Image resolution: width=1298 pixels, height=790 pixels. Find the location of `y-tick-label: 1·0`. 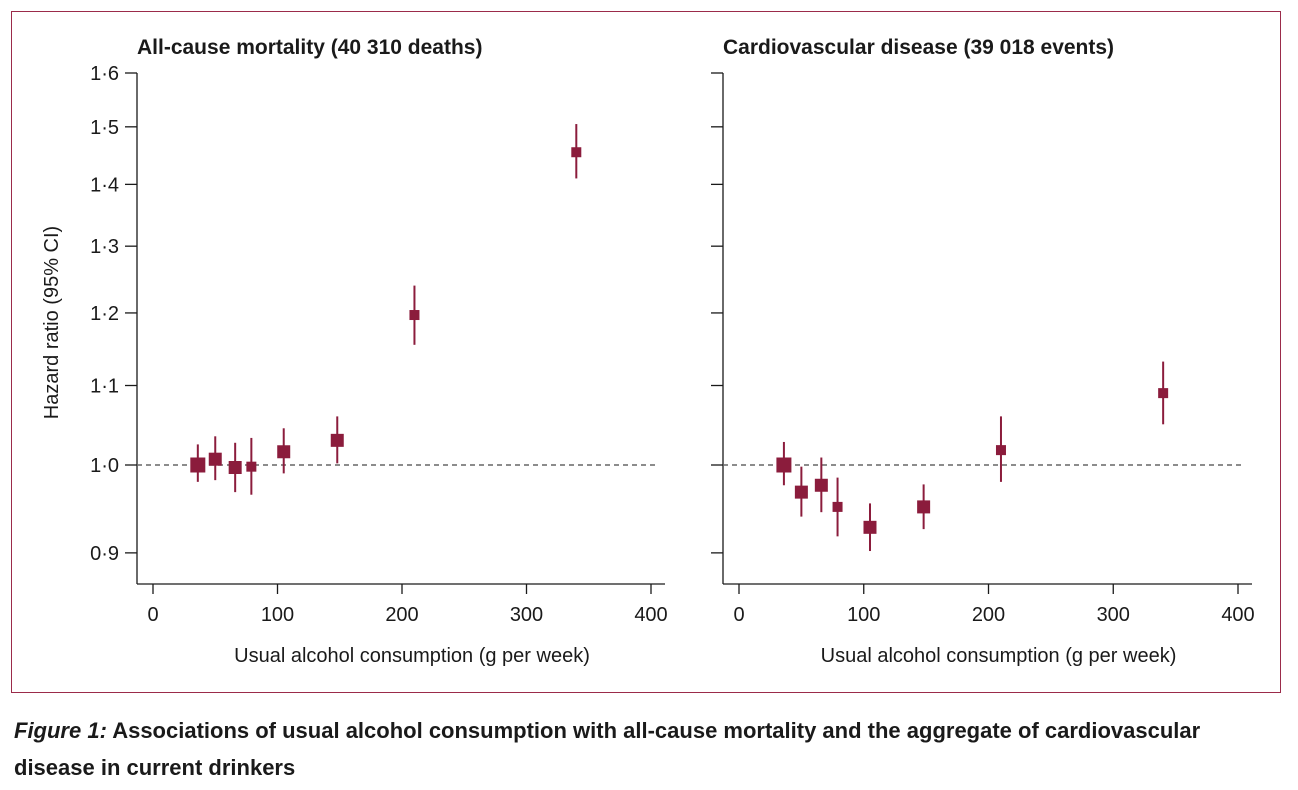

y-tick-label: 1·0 is located at coordinates (104, 466).